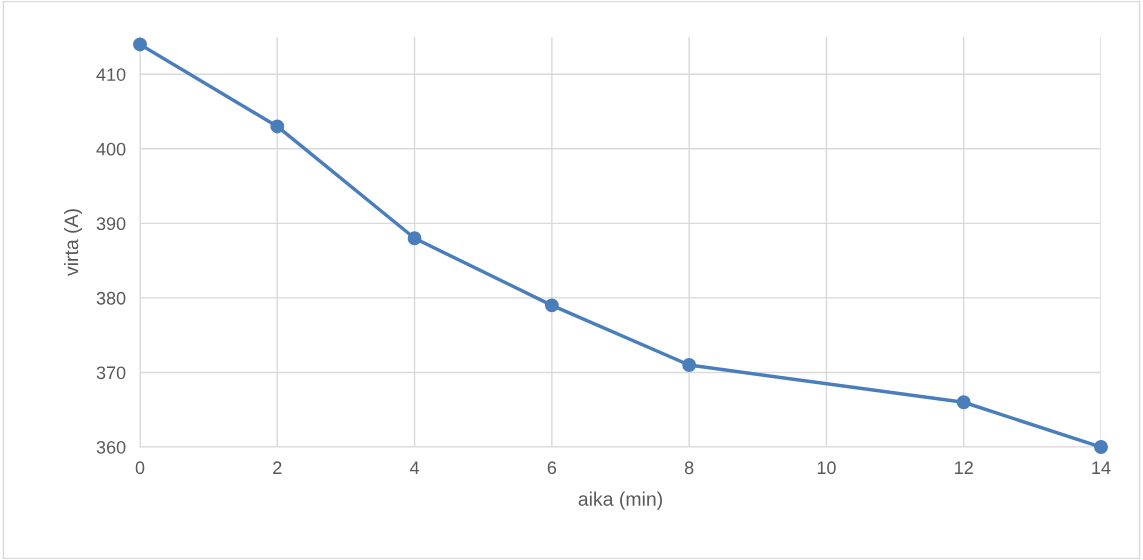 This screenshot has height=560, width=1143. Describe the element at coordinates (111, 224) in the screenshot. I see `y-tick-label: 390` at that location.